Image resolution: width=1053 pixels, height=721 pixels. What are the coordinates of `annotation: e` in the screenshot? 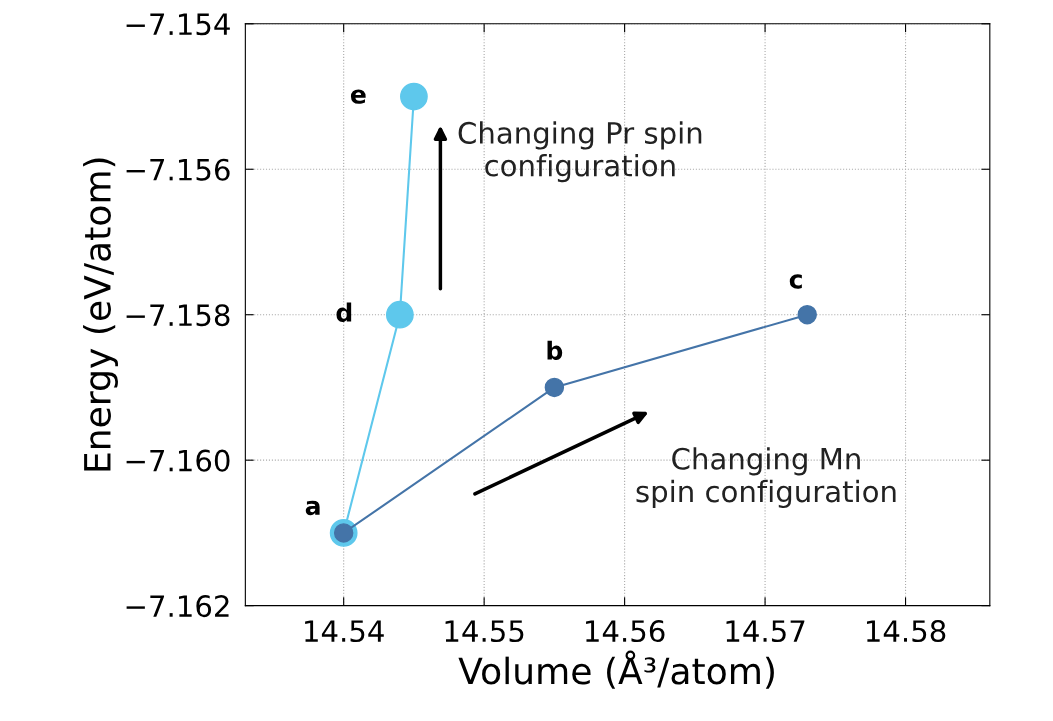 It's located at (358, 96).